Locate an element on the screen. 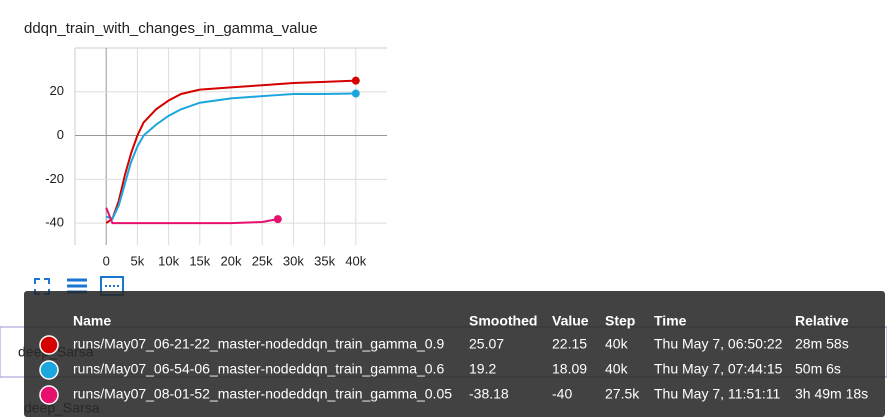 The height and width of the screenshot is (417, 887). x-tick-label: 5k is located at coordinates (138, 260).